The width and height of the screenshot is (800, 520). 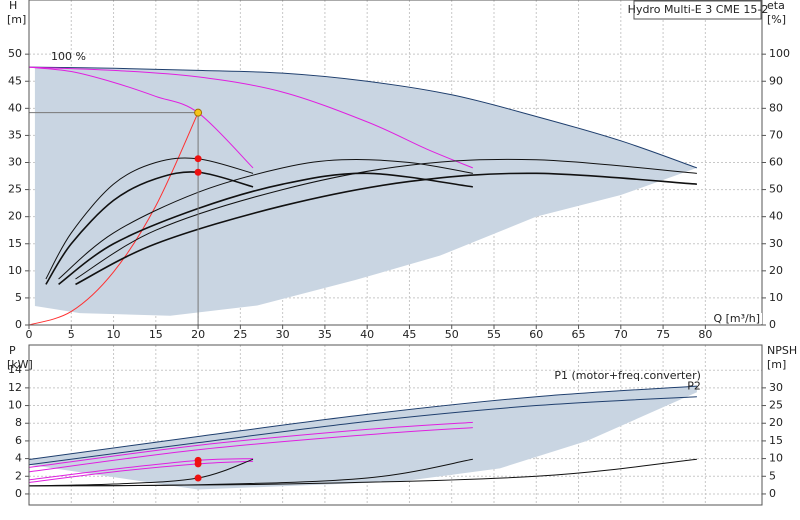 I want to click on x-tick-label: 15, so click(x=156, y=334).